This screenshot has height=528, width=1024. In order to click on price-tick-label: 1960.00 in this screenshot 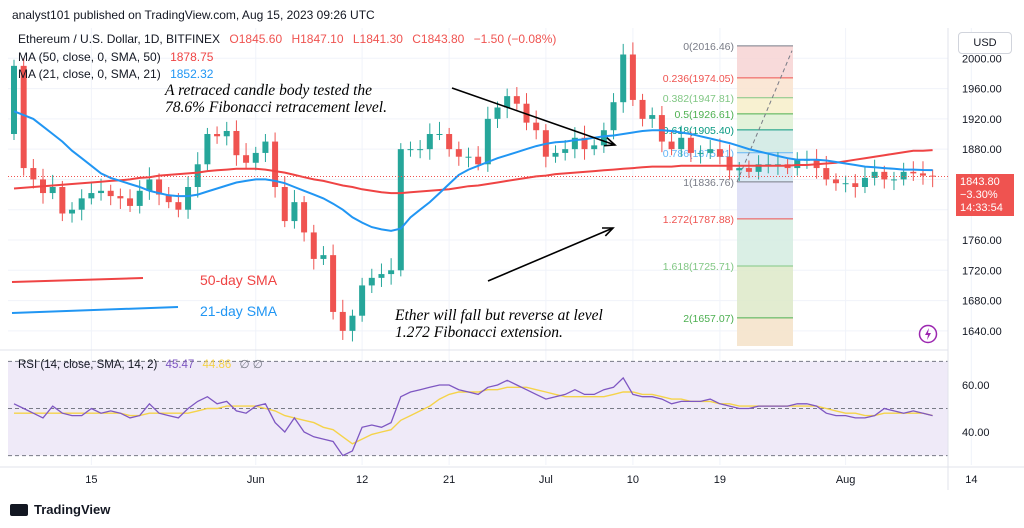, I will do `click(982, 90)`.